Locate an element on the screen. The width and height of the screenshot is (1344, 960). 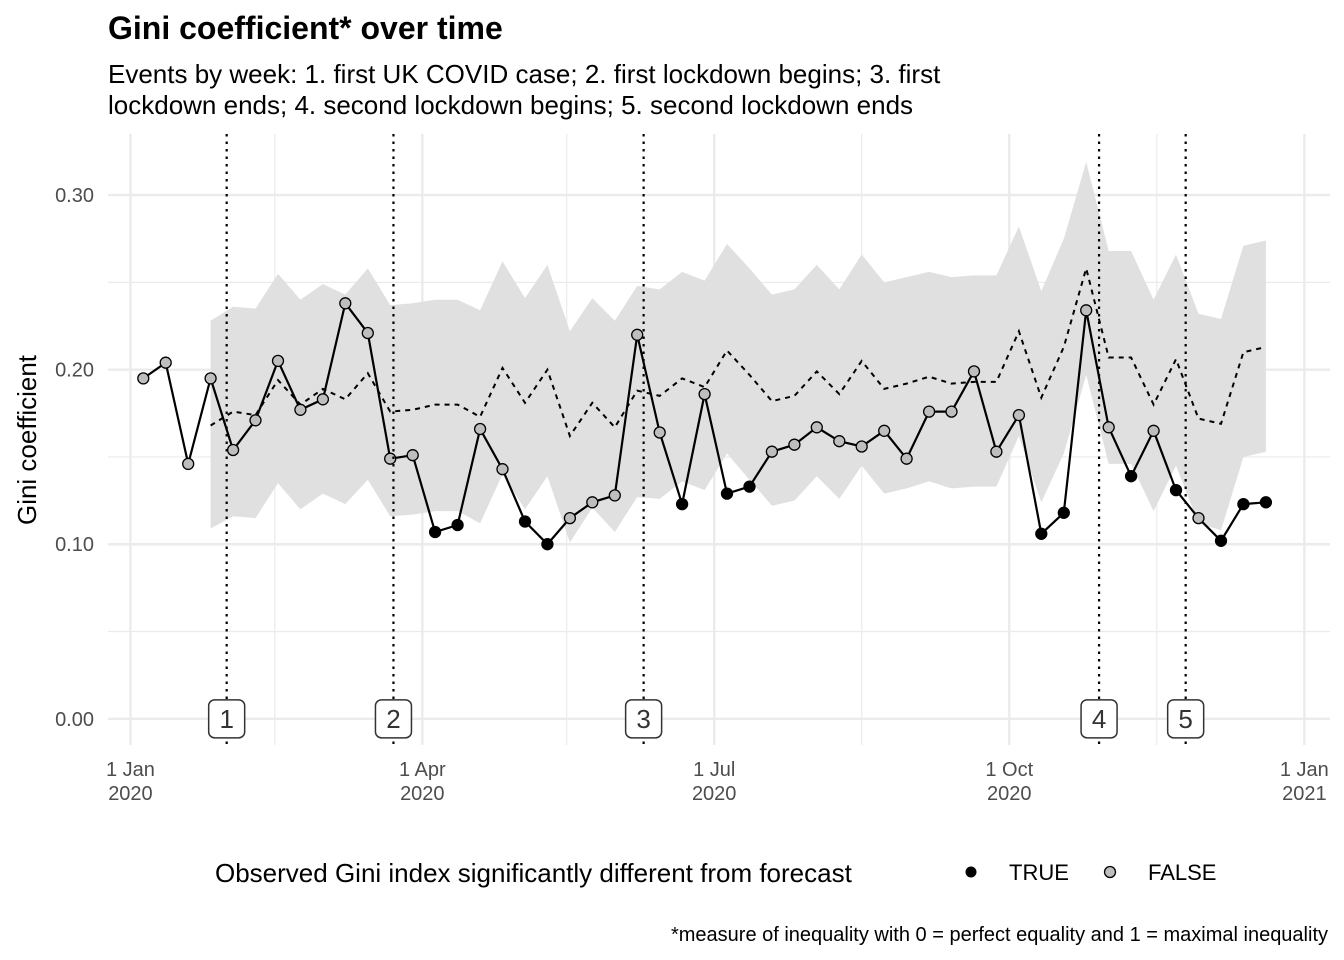
x-tick-label: 1 Apr is located at coordinates (422, 770).